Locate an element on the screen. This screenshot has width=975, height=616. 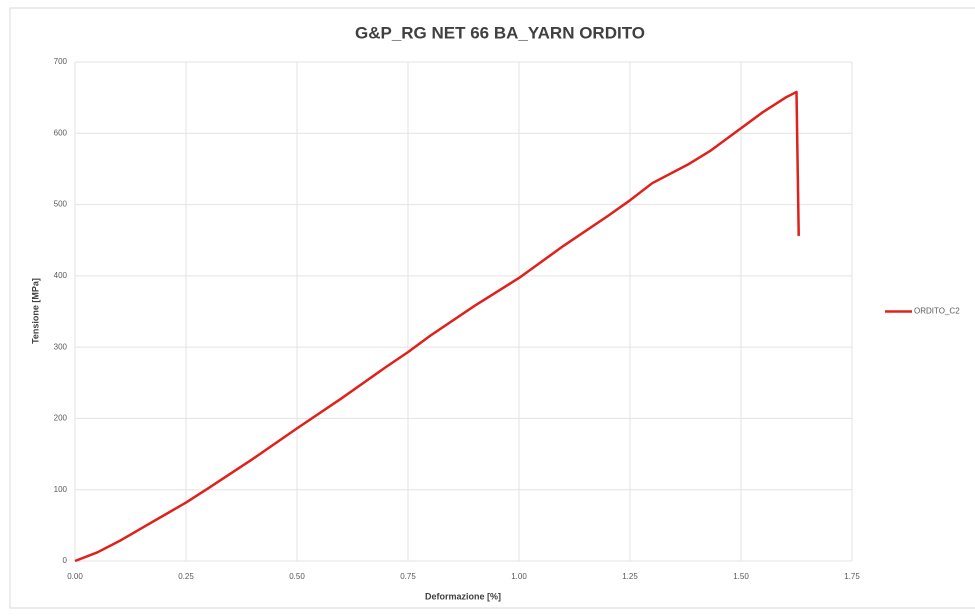
y-tick-label: 700 is located at coordinates (61, 61).